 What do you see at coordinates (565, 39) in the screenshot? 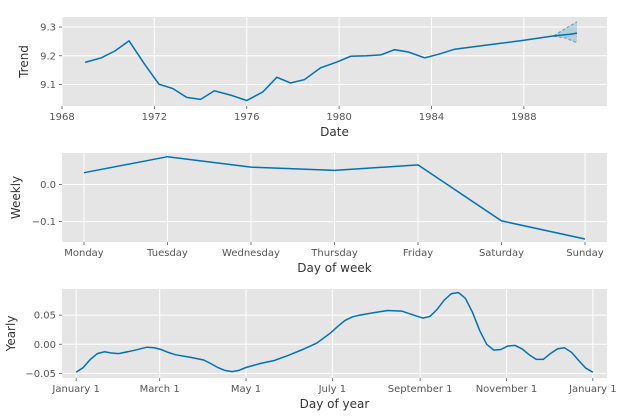
I see `uncertainty-lower-line` at bounding box center [565, 39].